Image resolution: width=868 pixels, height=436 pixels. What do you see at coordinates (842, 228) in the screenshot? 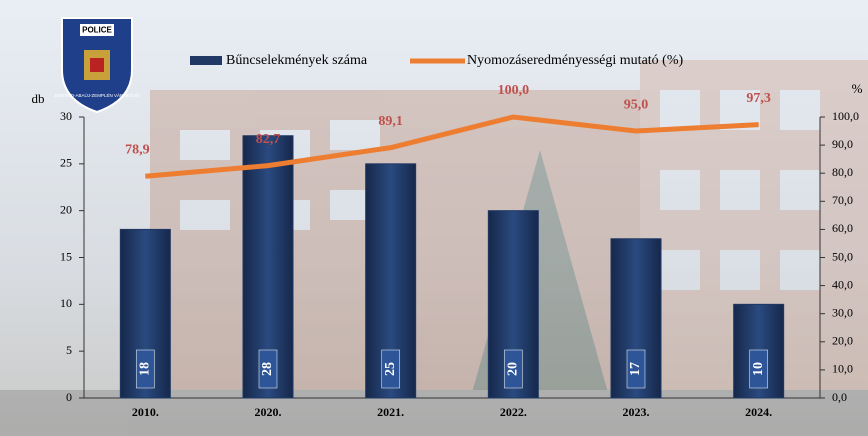
I see `y2-tick-label: 60,0` at bounding box center [842, 228].